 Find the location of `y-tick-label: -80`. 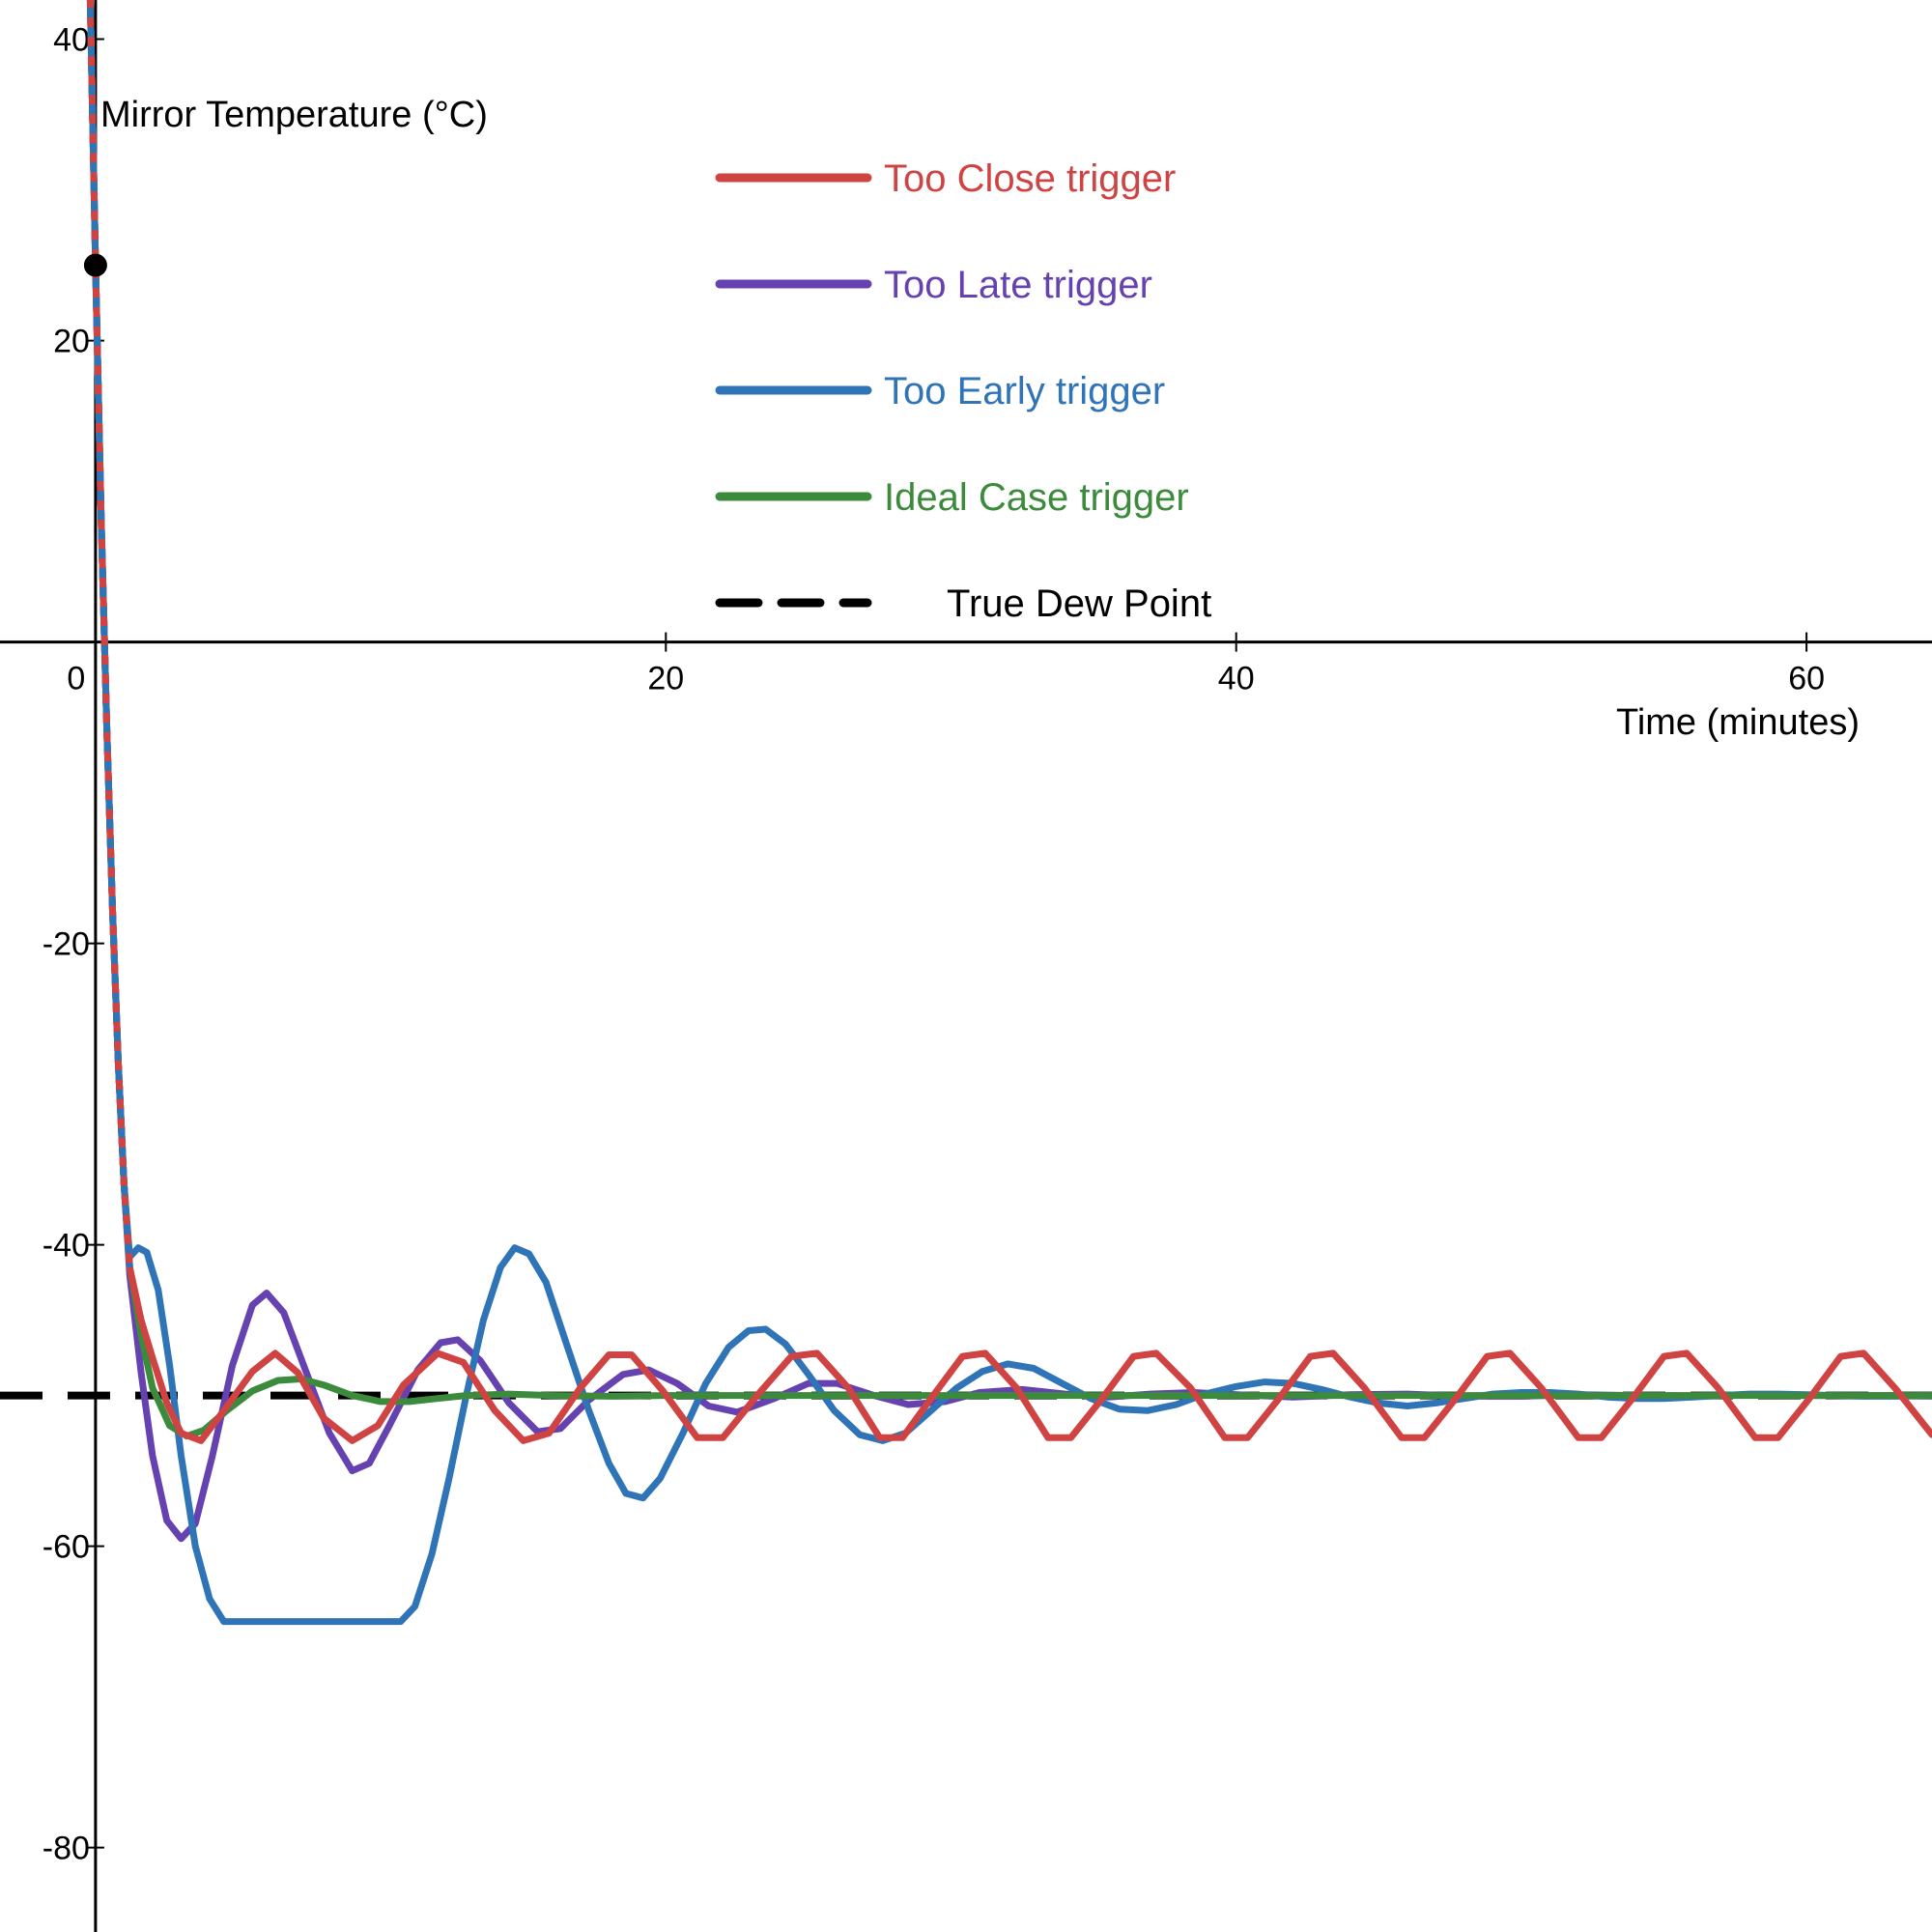

y-tick-label: -80 is located at coordinates (66, 1849).